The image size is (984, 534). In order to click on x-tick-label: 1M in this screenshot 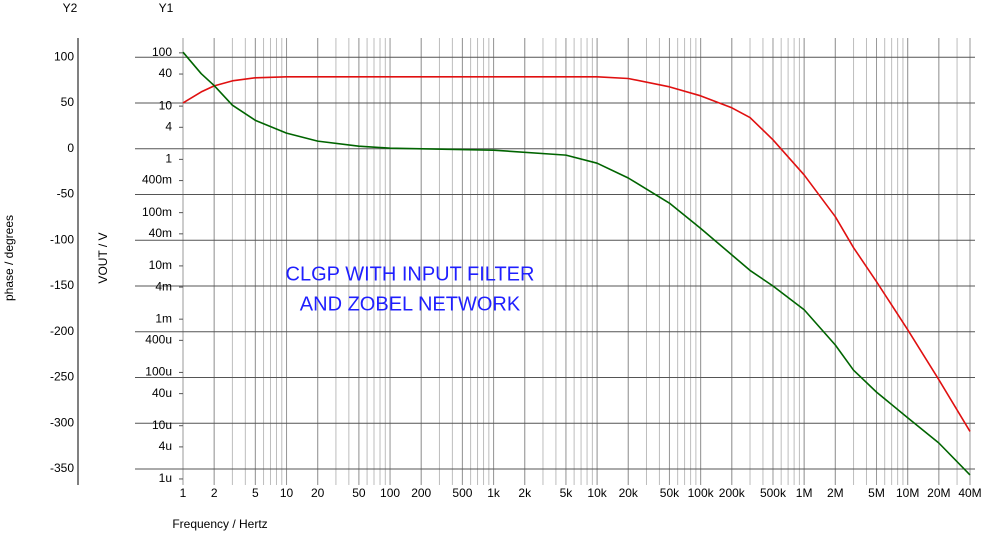, I will do `click(804, 493)`.